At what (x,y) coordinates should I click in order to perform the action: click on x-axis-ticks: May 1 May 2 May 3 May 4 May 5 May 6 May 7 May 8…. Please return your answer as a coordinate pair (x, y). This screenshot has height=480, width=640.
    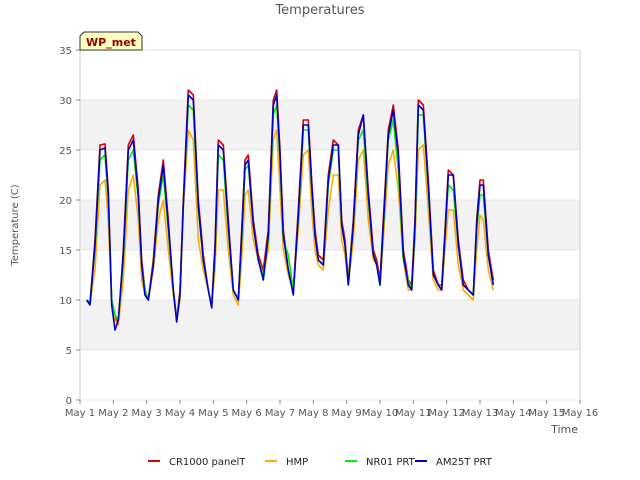
    Looking at the image, I should click on (331, 409).